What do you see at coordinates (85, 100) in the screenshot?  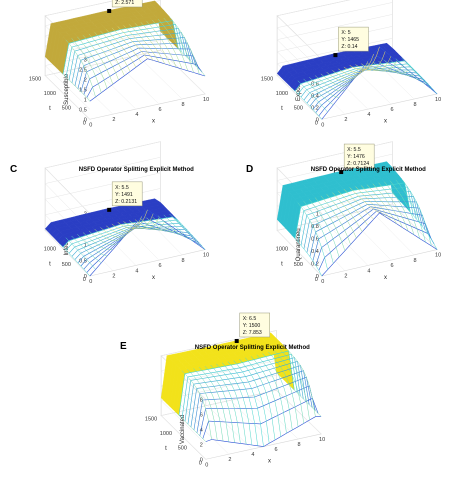 I see `z-tick-label: 1` at bounding box center [85, 100].